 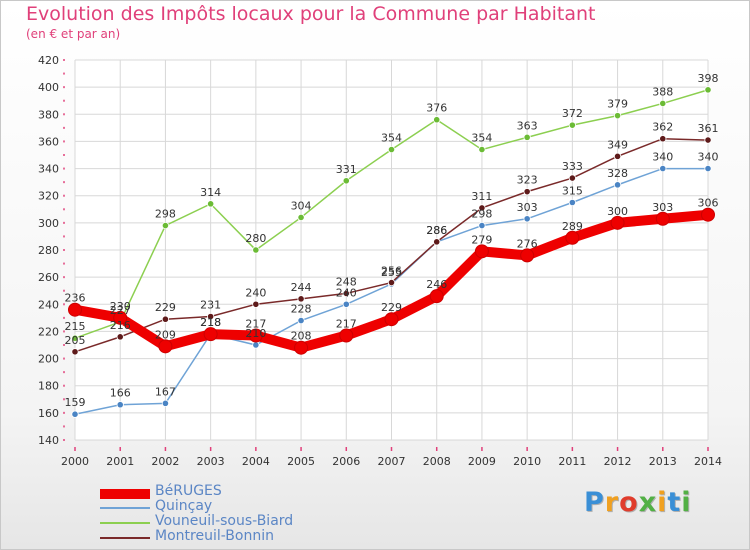 What do you see at coordinates (617, 144) in the screenshot?
I see `data-label: 349` at bounding box center [617, 144].